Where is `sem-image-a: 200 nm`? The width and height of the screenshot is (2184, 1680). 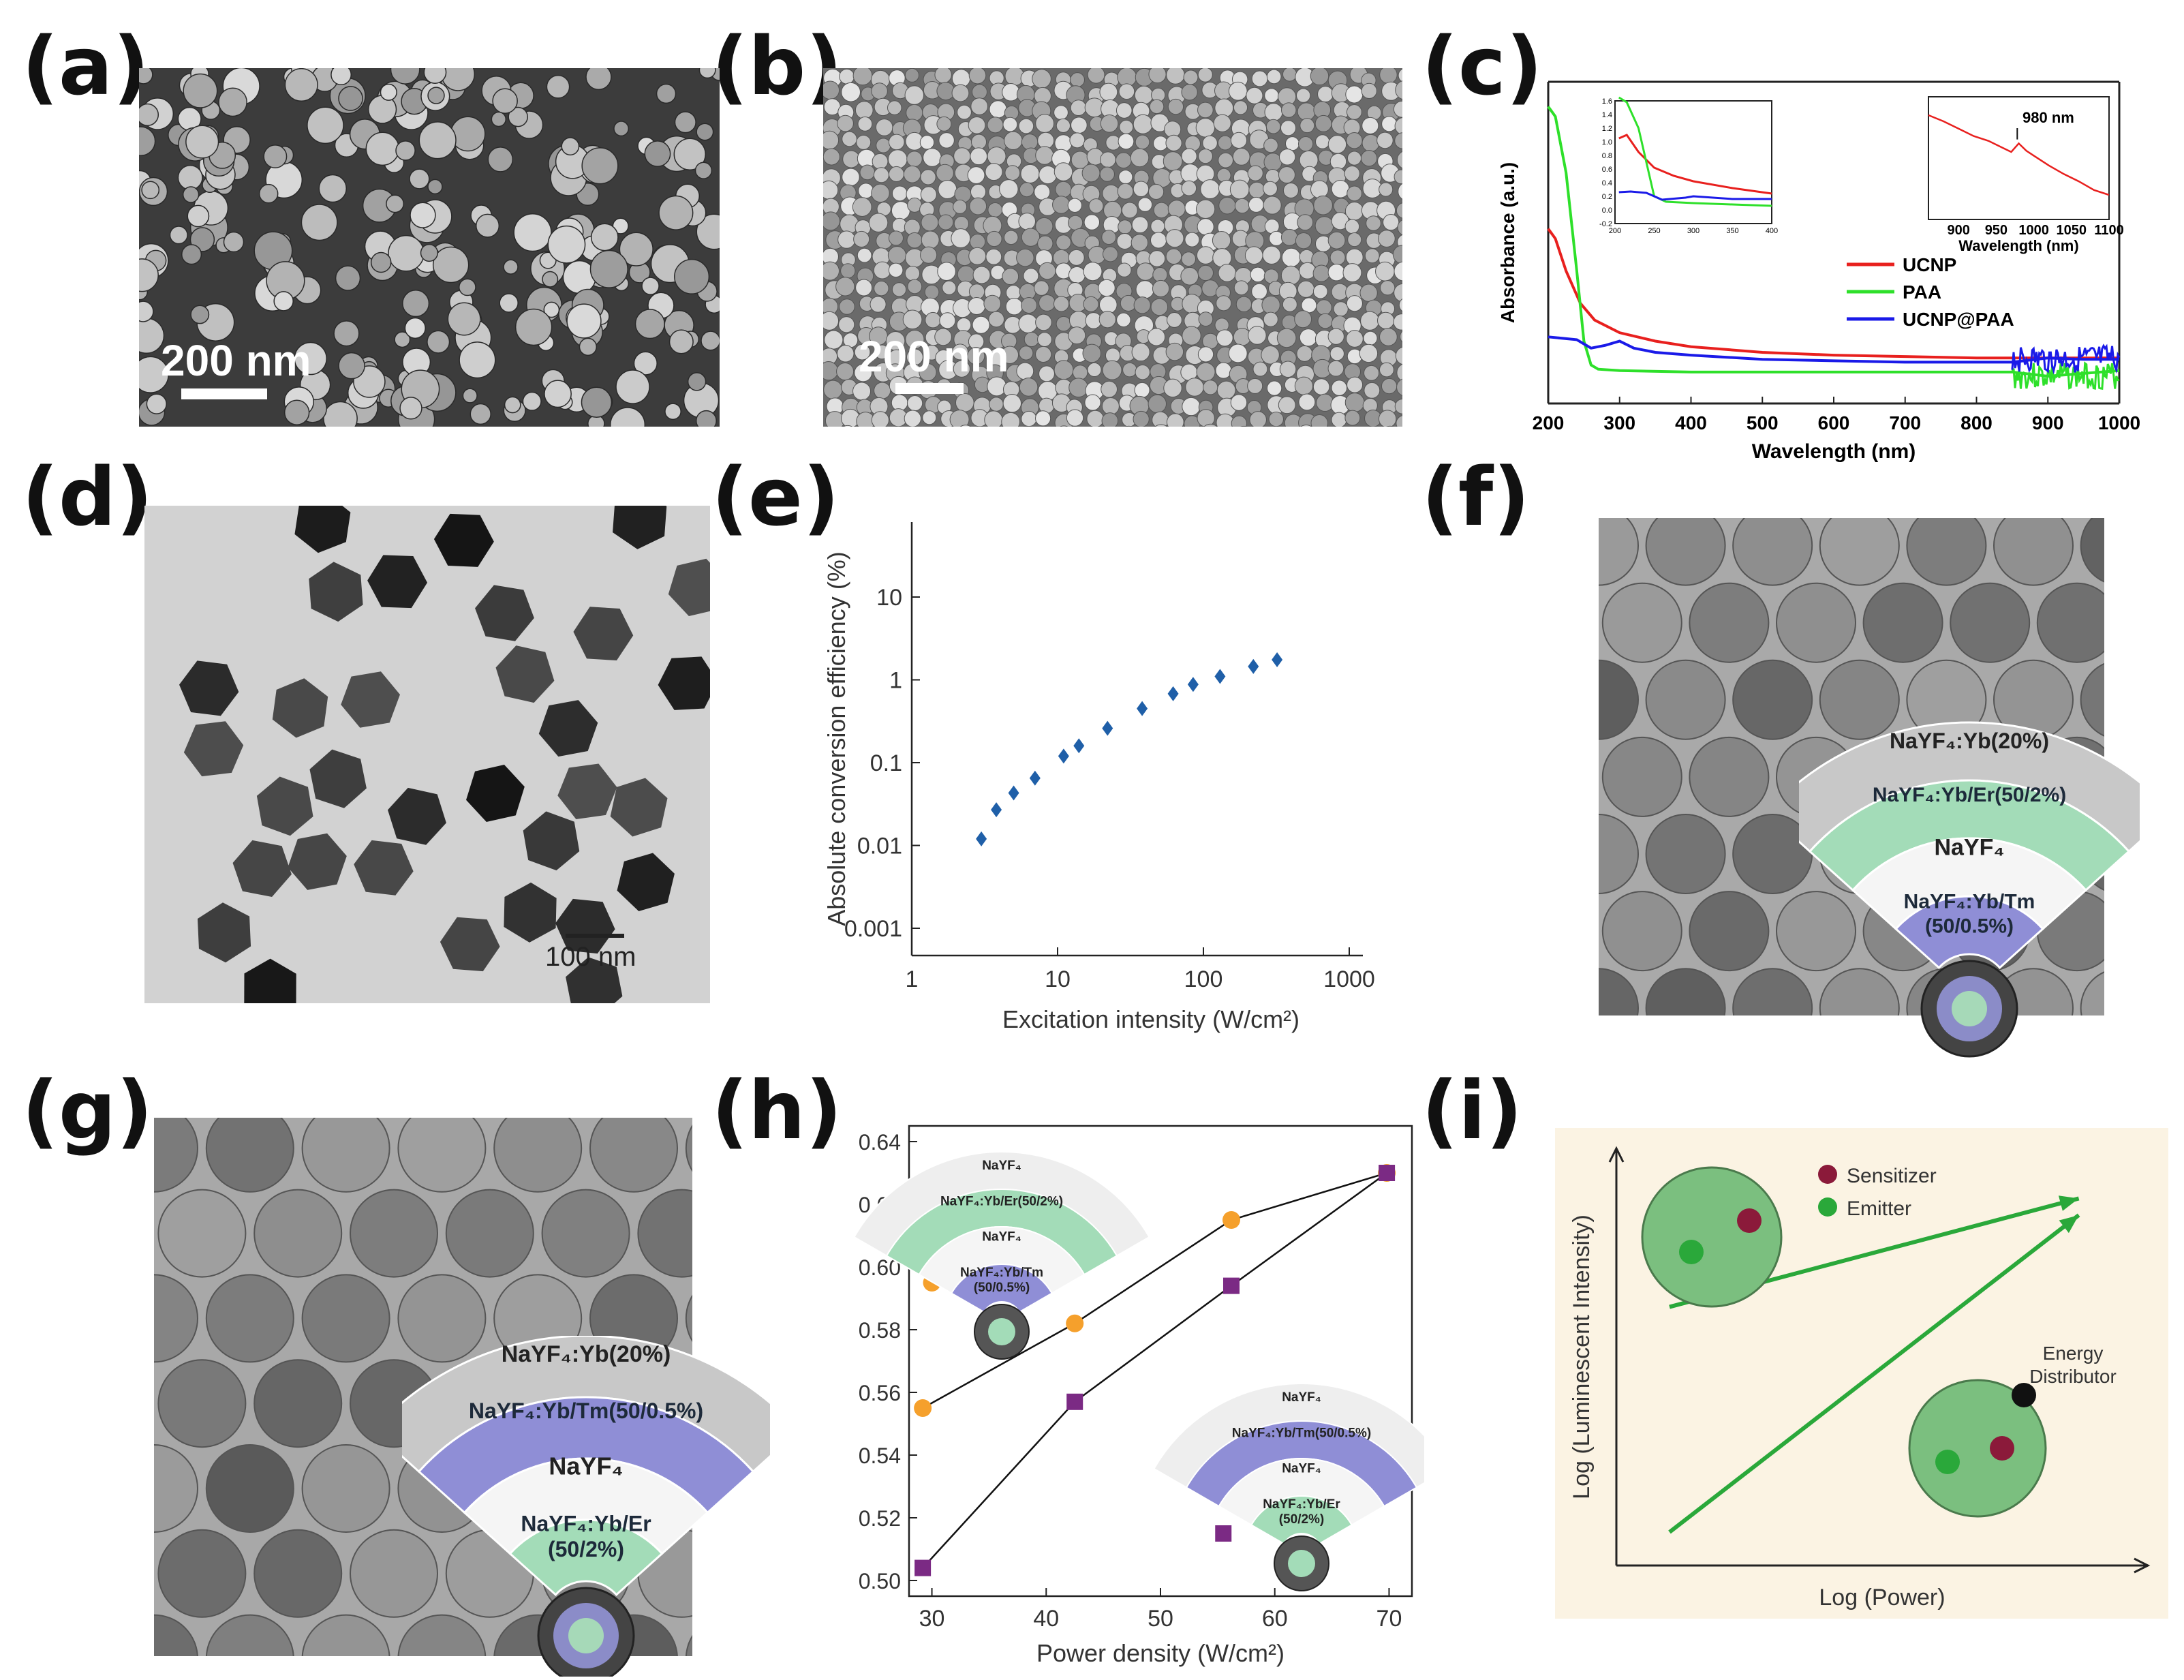 sem-image-a: 200 nm is located at coordinates (429, 247).